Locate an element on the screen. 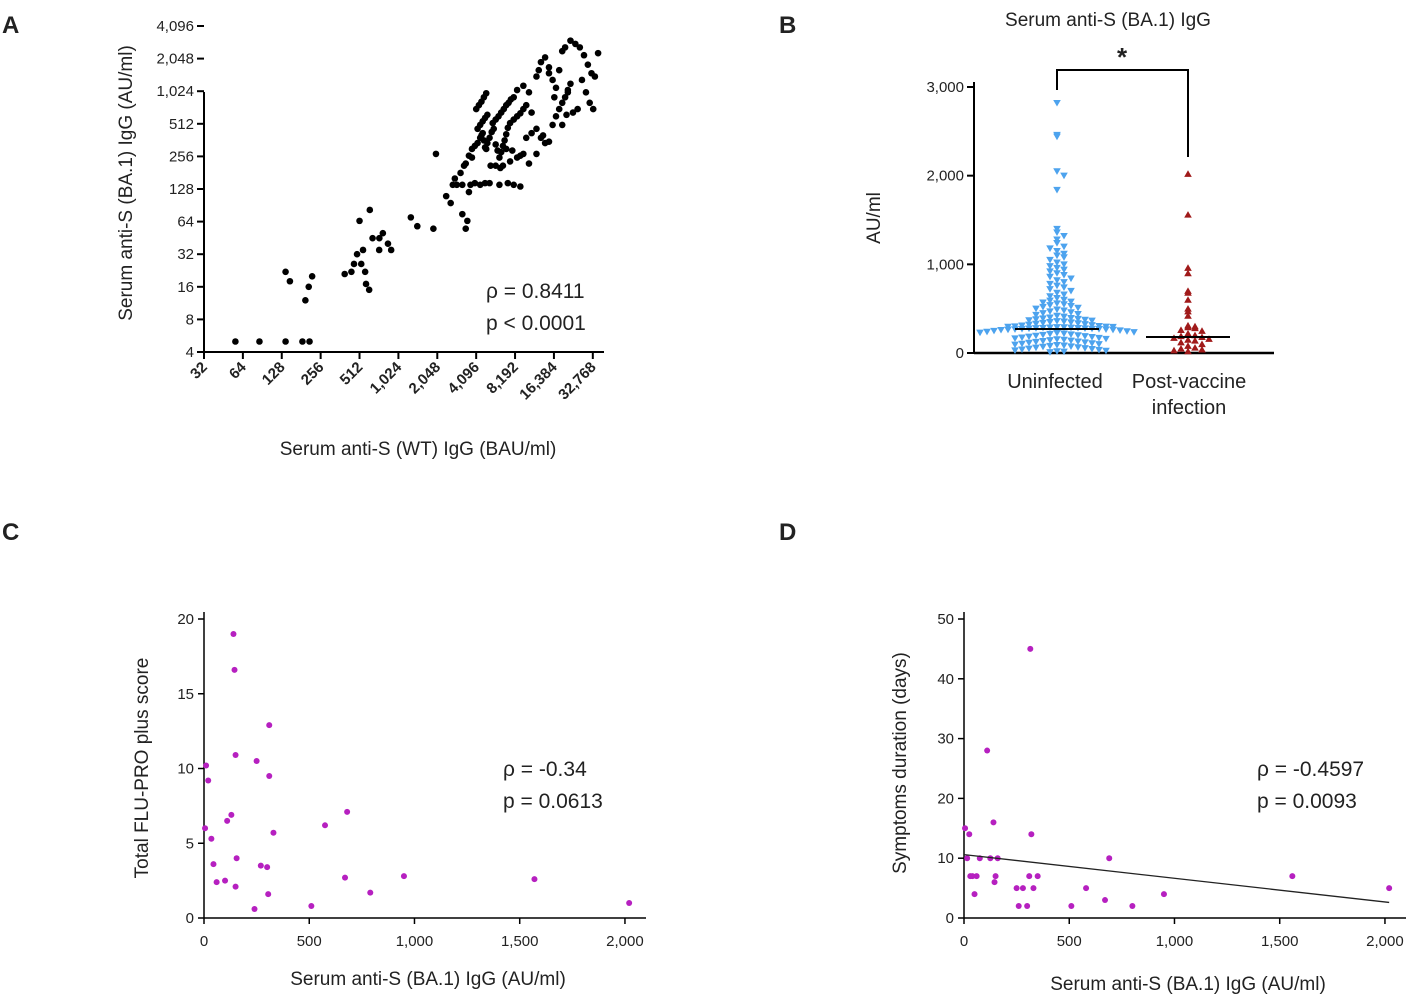  panel-d-y-tick-label: 30 is located at coordinates (945, 739).